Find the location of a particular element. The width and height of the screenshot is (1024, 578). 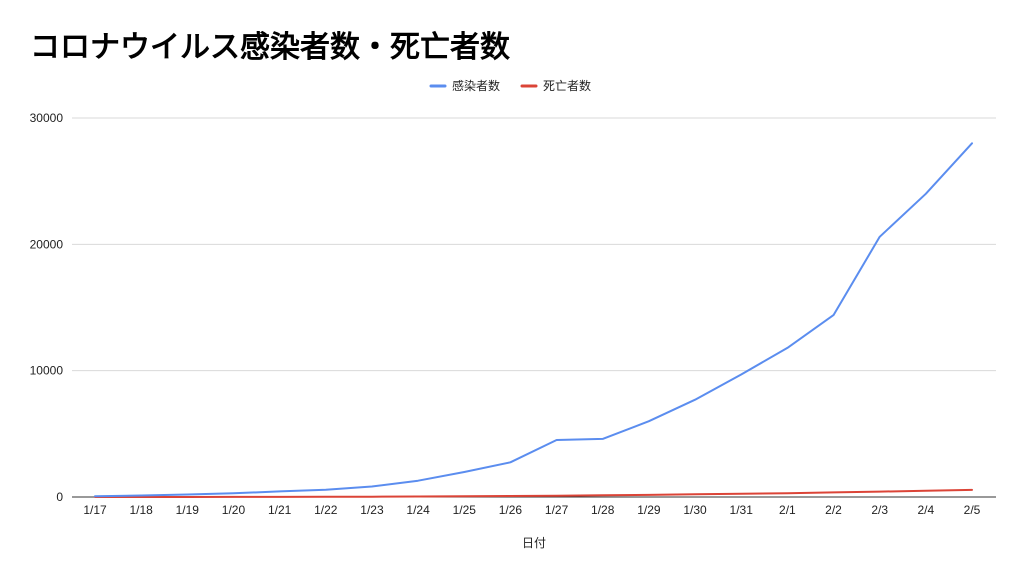

x-tick-label: 1/19 is located at coordinates (188, 510).